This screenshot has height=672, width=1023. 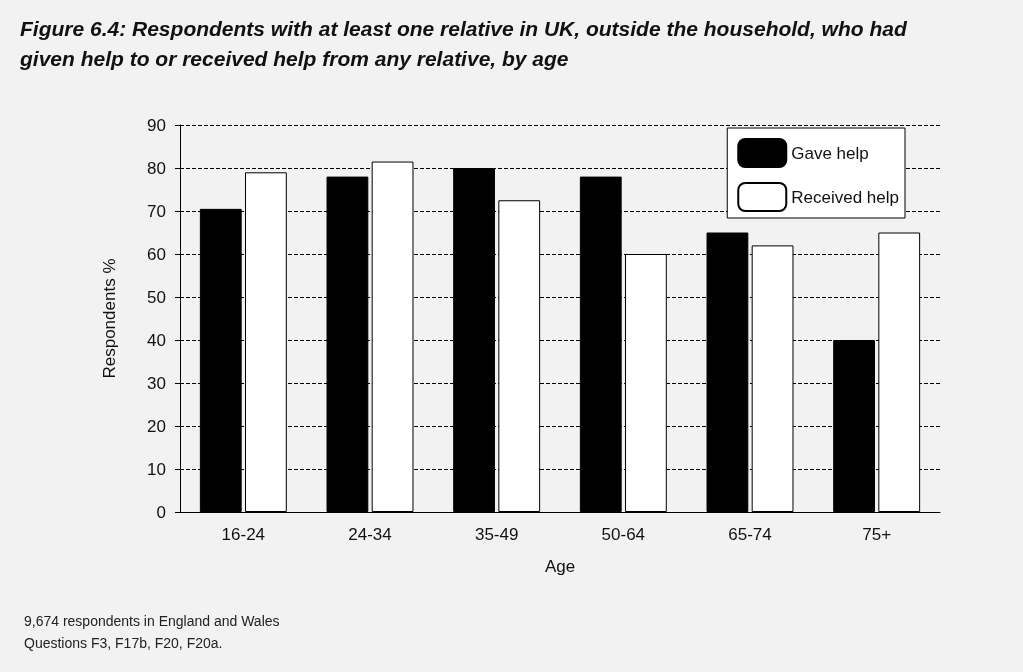 I want to click on y-tick-label: 50, so click(x=156, y=297).